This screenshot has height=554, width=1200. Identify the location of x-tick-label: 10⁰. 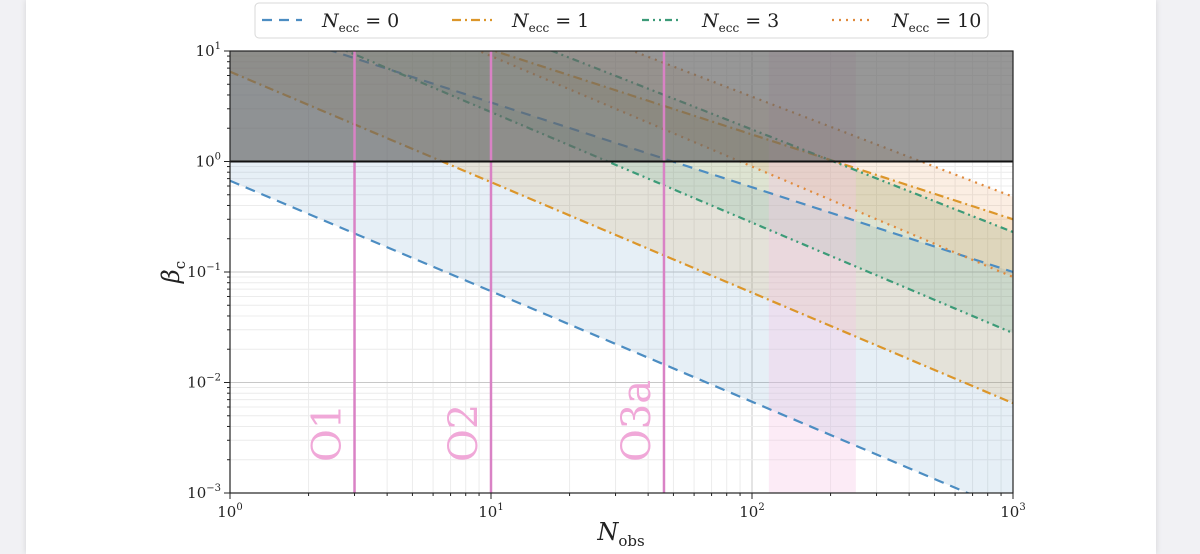
(229, 511).